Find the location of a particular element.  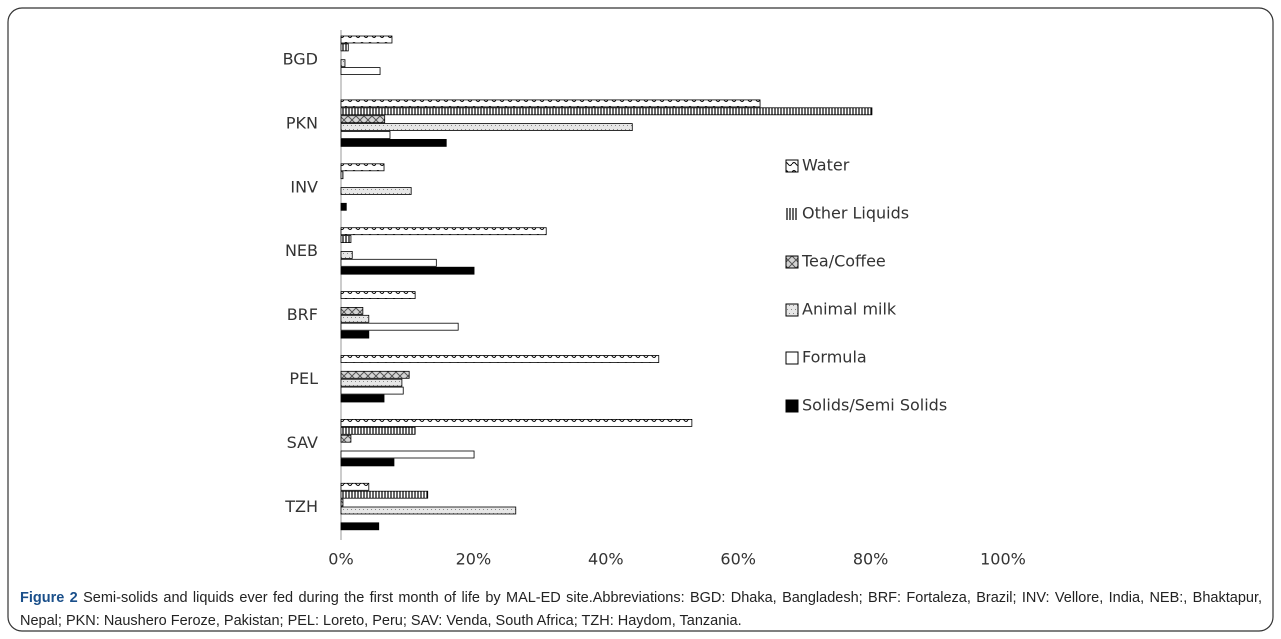

category-label: PKN is located at coordinates (302, 122).